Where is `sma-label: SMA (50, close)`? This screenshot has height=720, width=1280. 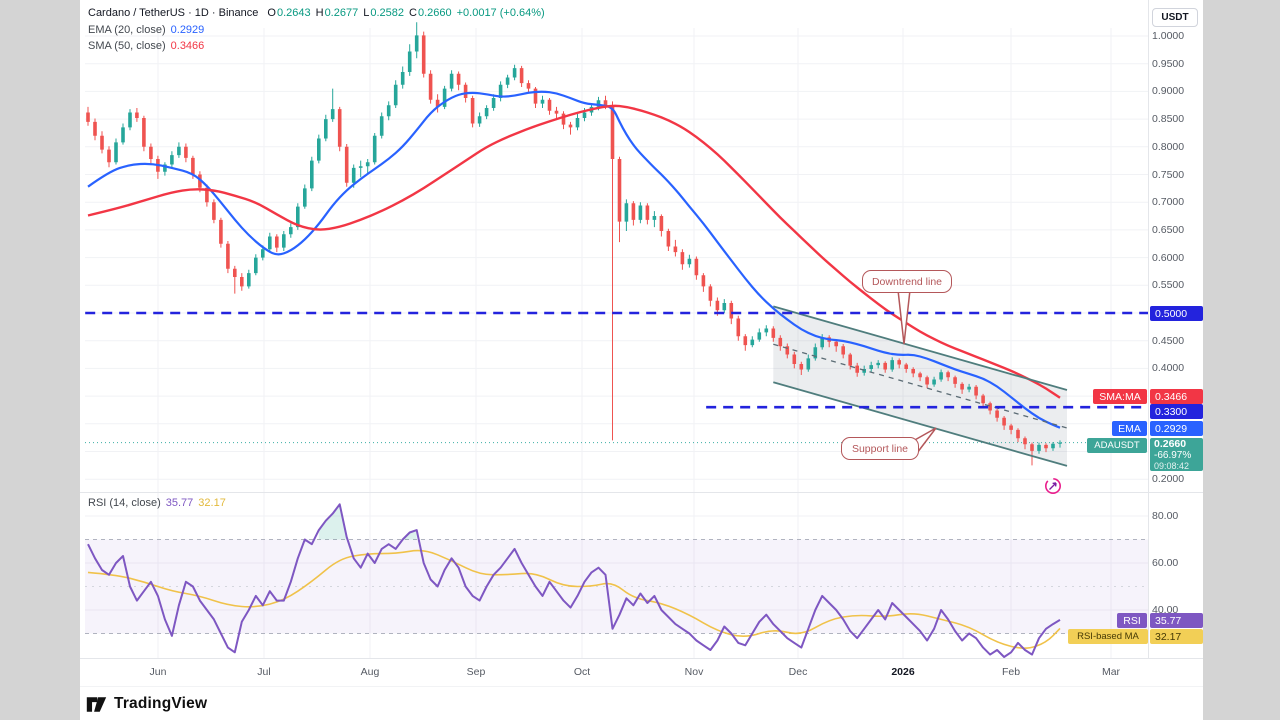
sma-label: SMA (50, close) is located at coordinates (127, 46).